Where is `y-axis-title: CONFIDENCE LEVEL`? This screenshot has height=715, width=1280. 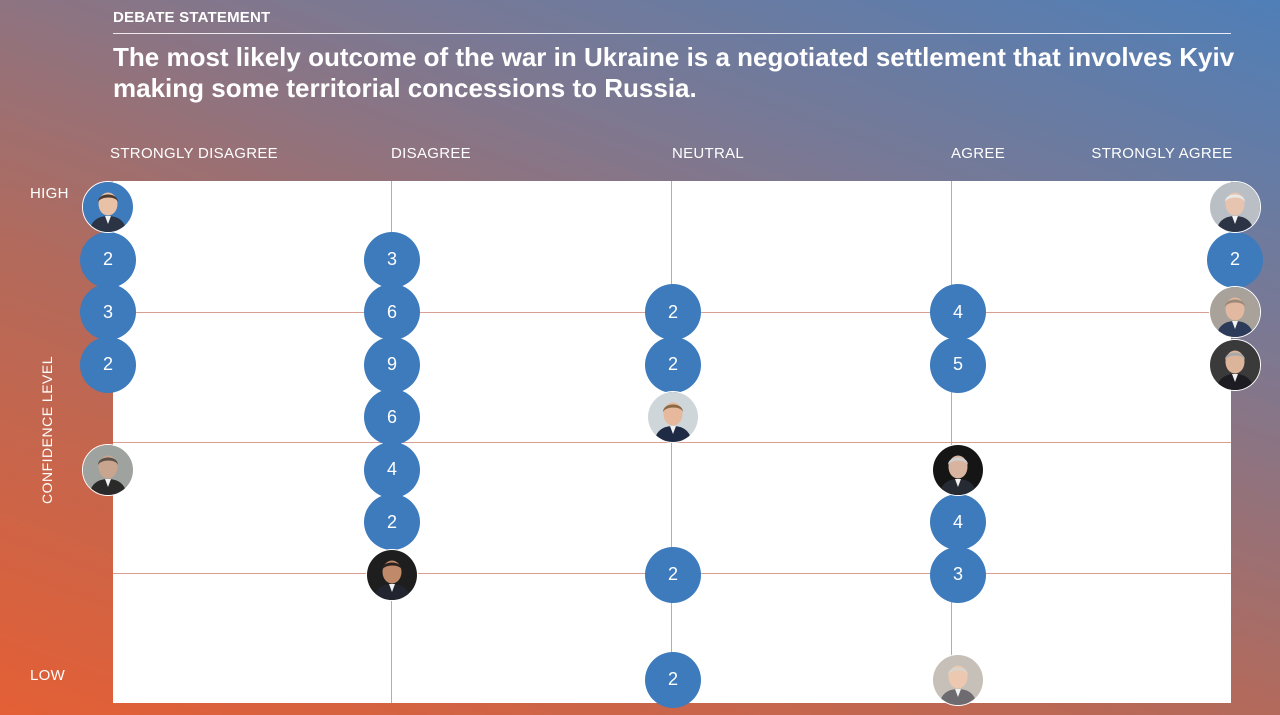
y-axis-title: CONFIDENCE LEVEL is located at coordinates (47, 430).